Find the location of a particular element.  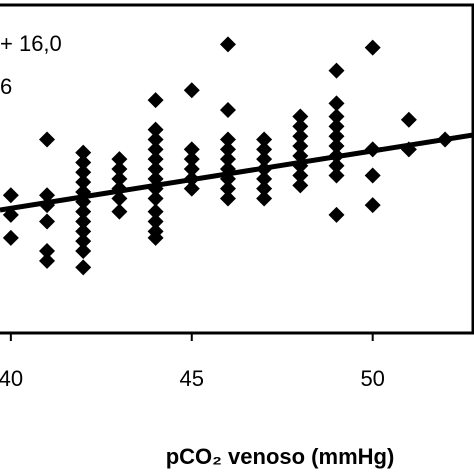

x-tick-label: 45 is located at coordinates (192, 378).